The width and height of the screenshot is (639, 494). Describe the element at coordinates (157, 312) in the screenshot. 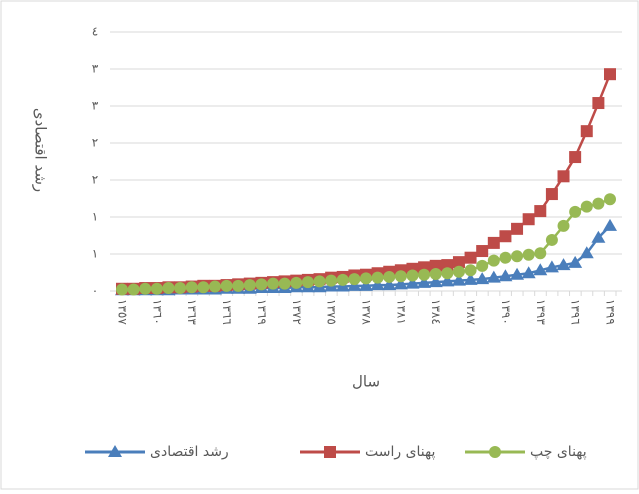

I see `x-tick-label: ١٣٦٠` at that location.